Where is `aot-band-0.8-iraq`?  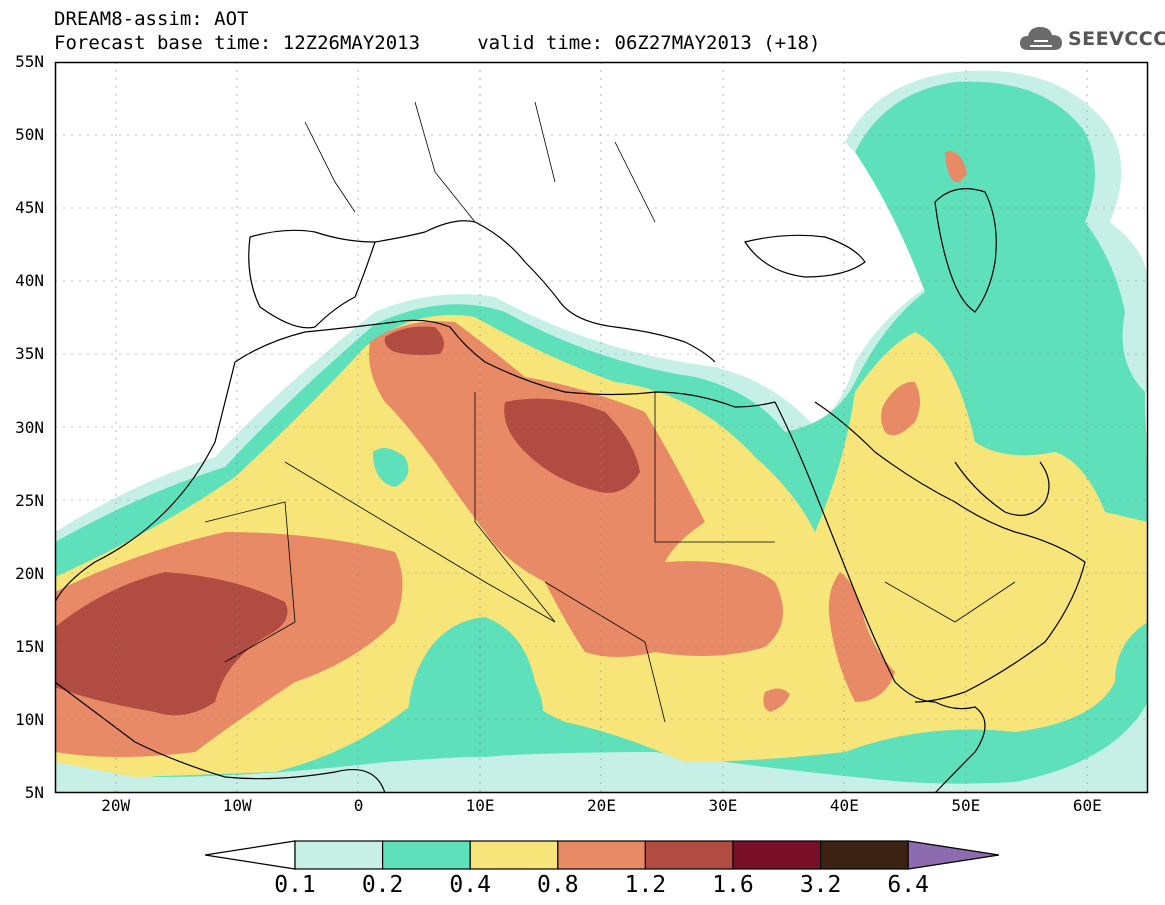
aot-band-0.8-iraq is located at coordinates (900, 408).